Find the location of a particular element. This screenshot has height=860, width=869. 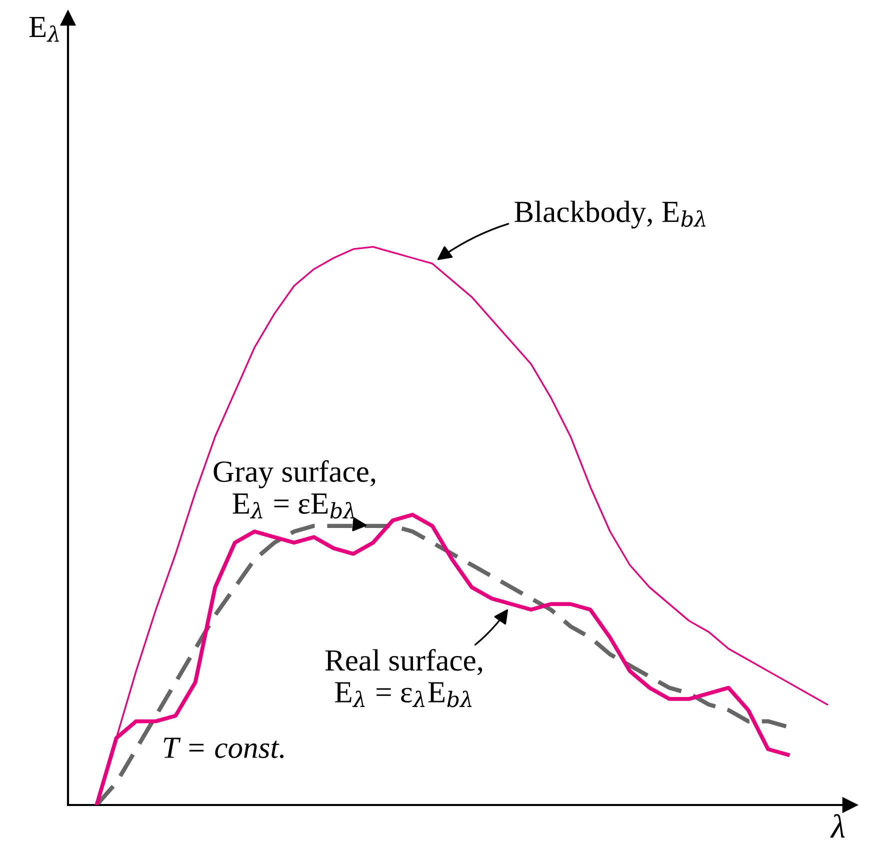

x-axis-title: λ is located at coordinates (837, 826).